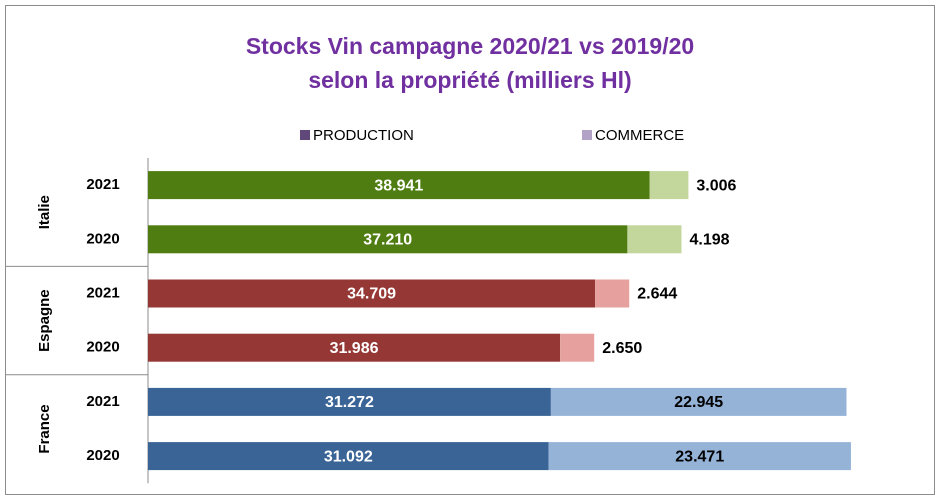  I want to click on group-label: France, so click(44, 428).